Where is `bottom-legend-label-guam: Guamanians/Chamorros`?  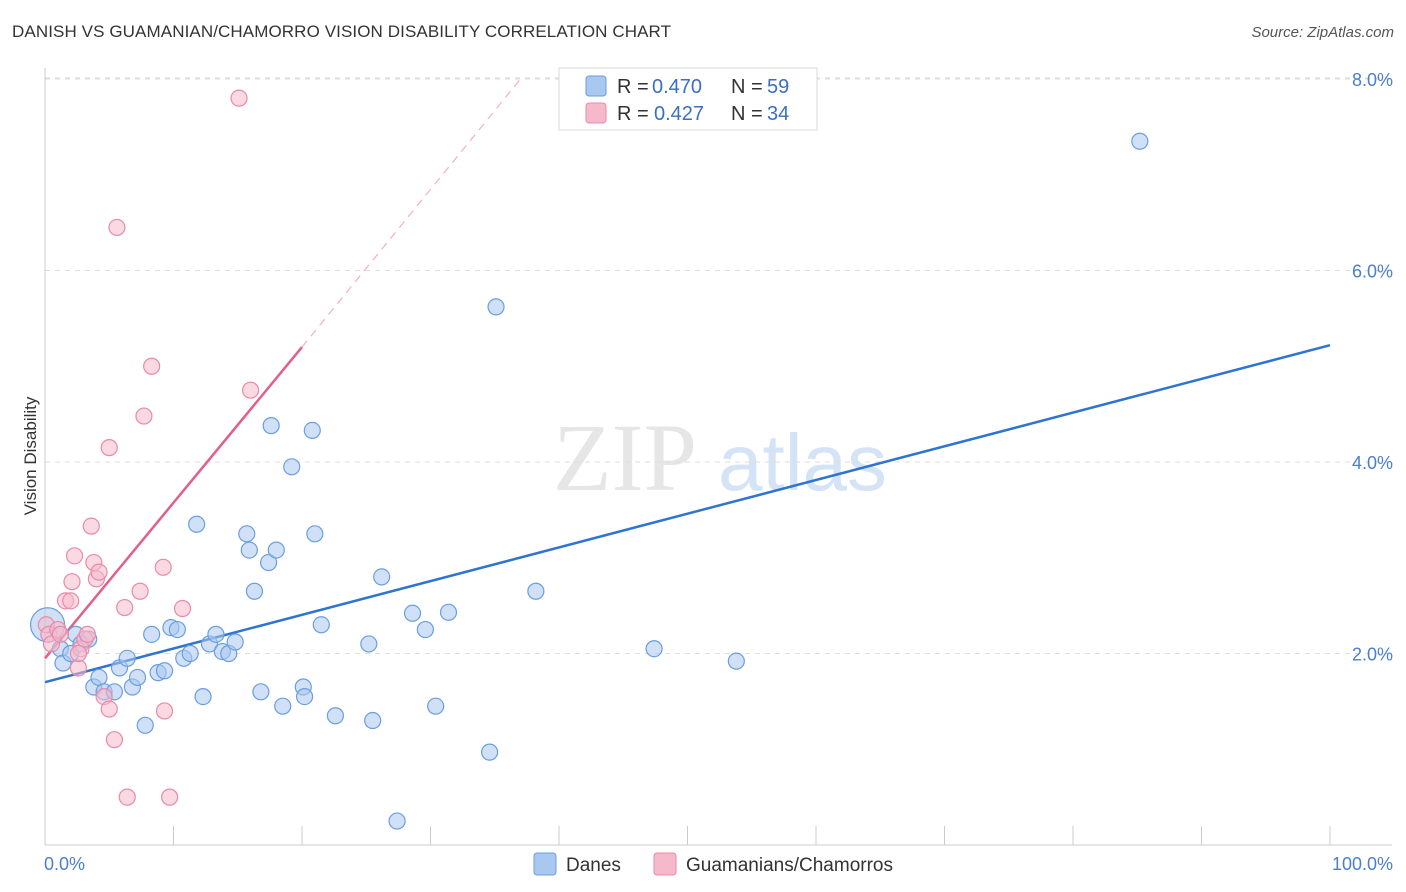 bottom-legend-label-guam: Guamanians/Chamorros is located at coordinates (789, 865).